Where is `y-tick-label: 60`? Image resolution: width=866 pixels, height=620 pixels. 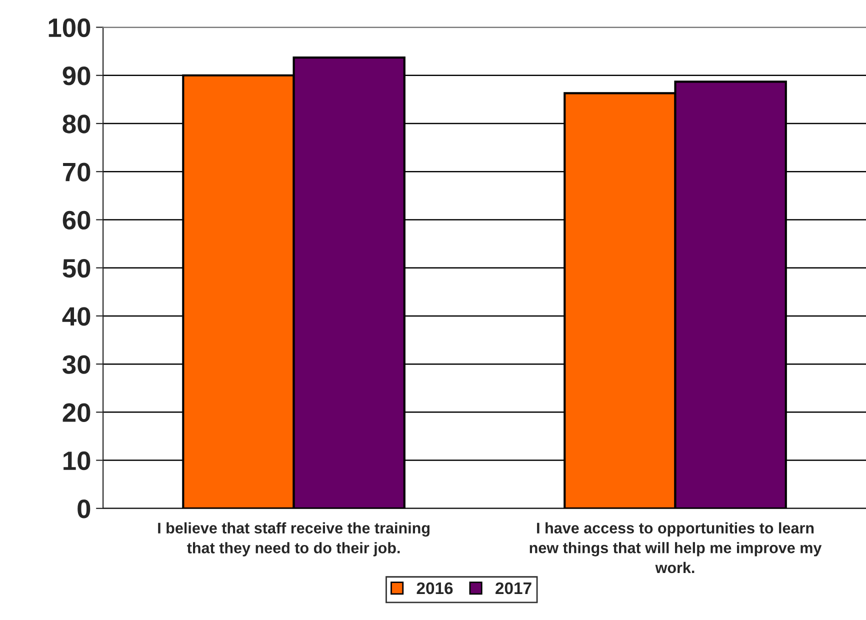
y-tick-label: 60 is located at coordinates (76, 220).